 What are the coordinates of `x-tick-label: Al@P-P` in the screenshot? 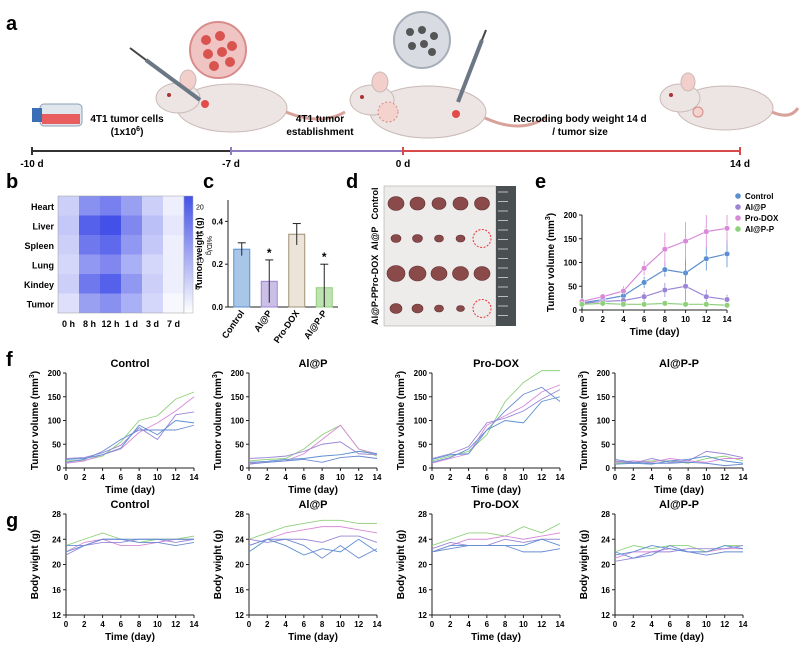 It's located at (315, 324).